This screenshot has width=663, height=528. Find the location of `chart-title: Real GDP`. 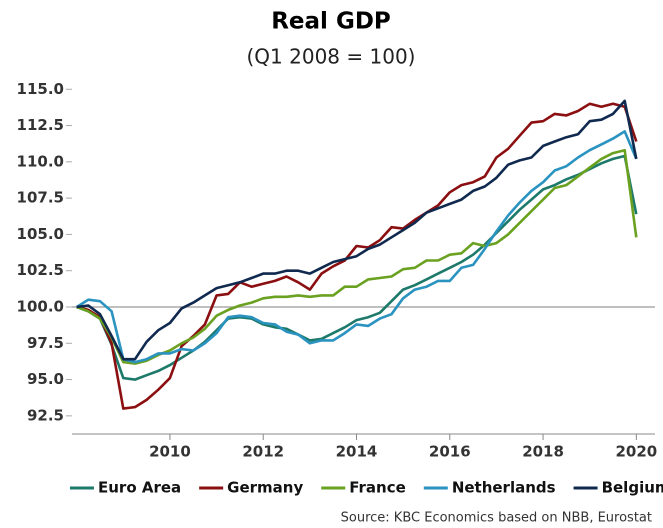

chart-title: Real GDP is located at coordinates (331, 22).